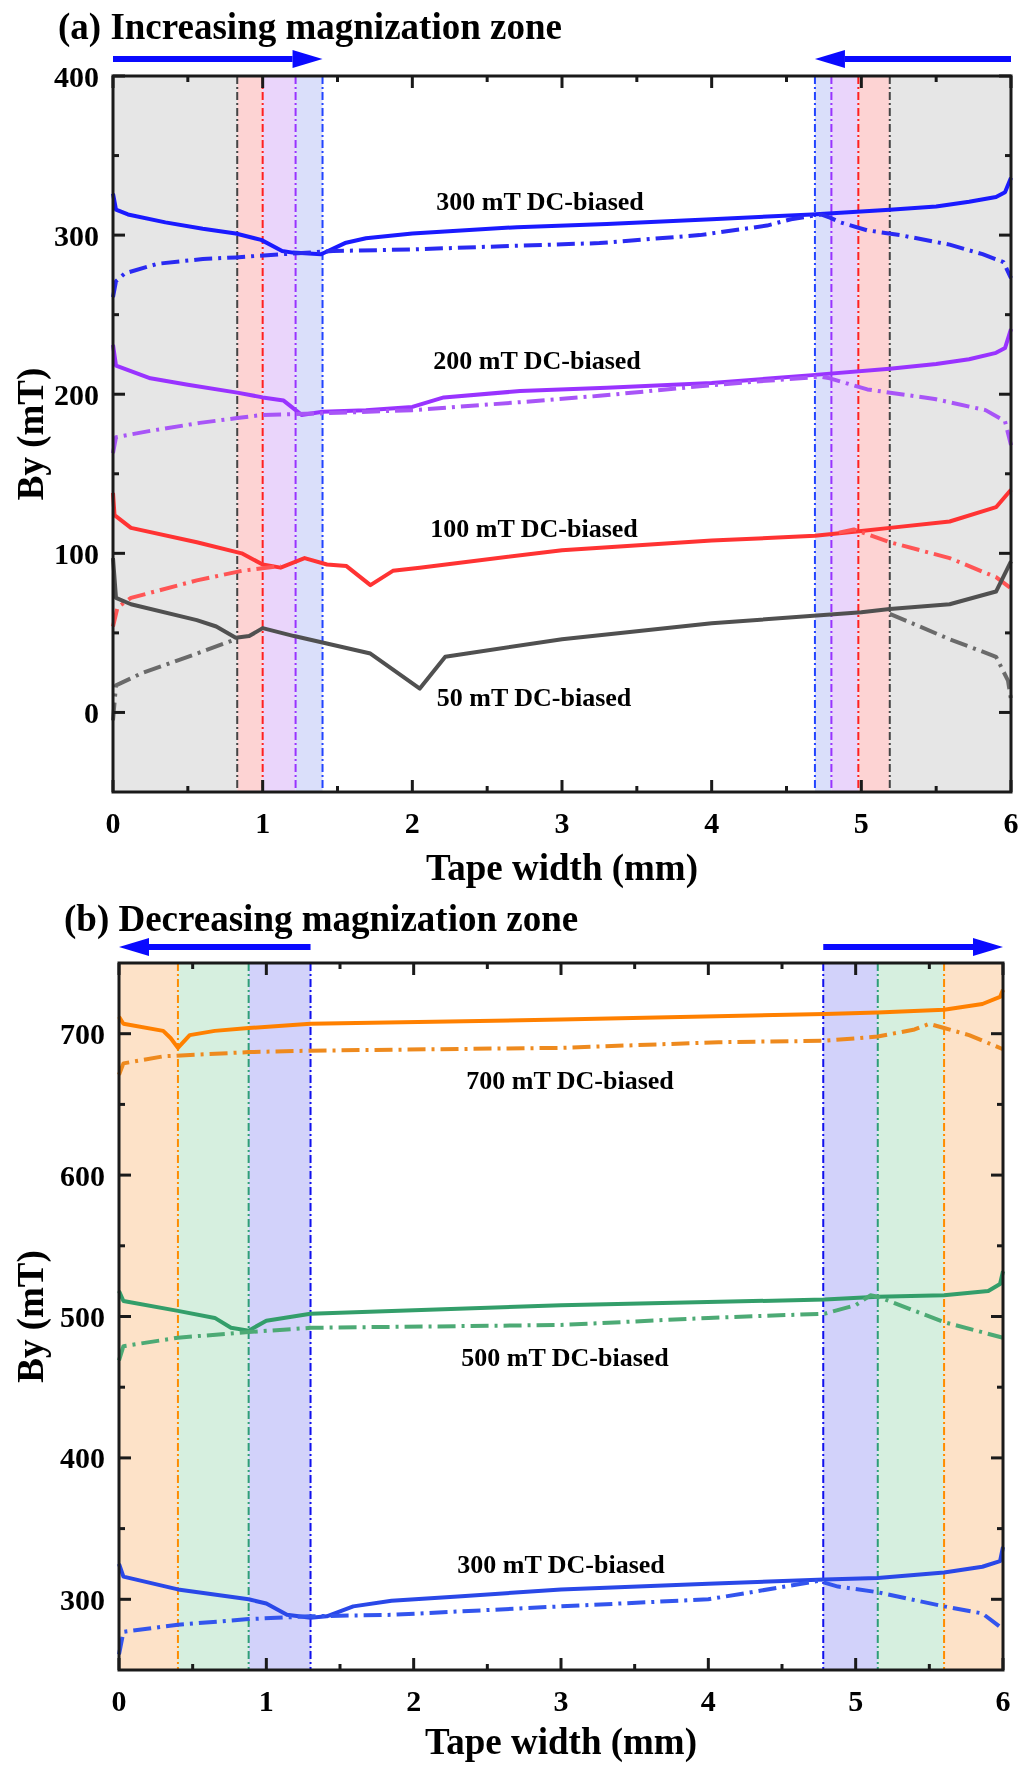  Describe the element at coordinates (321, 918) in the screenshot. I see `chart-title: (b) Decreasing magnization zone` at that location.